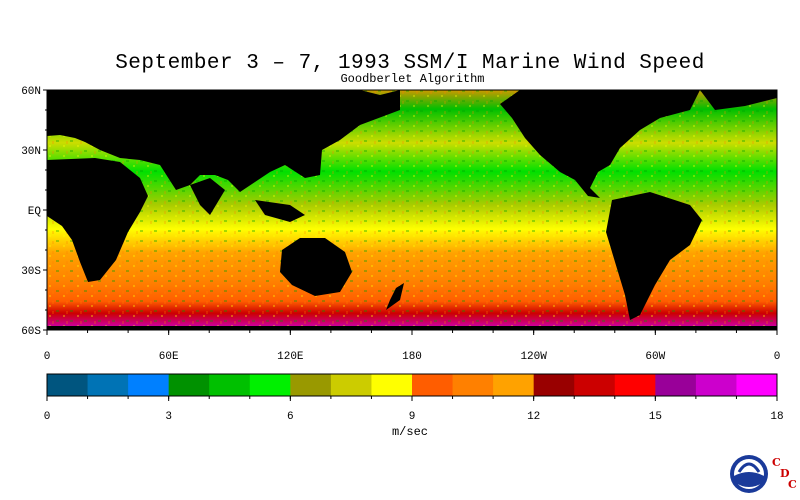 The width and height of the screenshot is (800, 500). I want to click on lat-tick-label: EQ, so click(35, 212).